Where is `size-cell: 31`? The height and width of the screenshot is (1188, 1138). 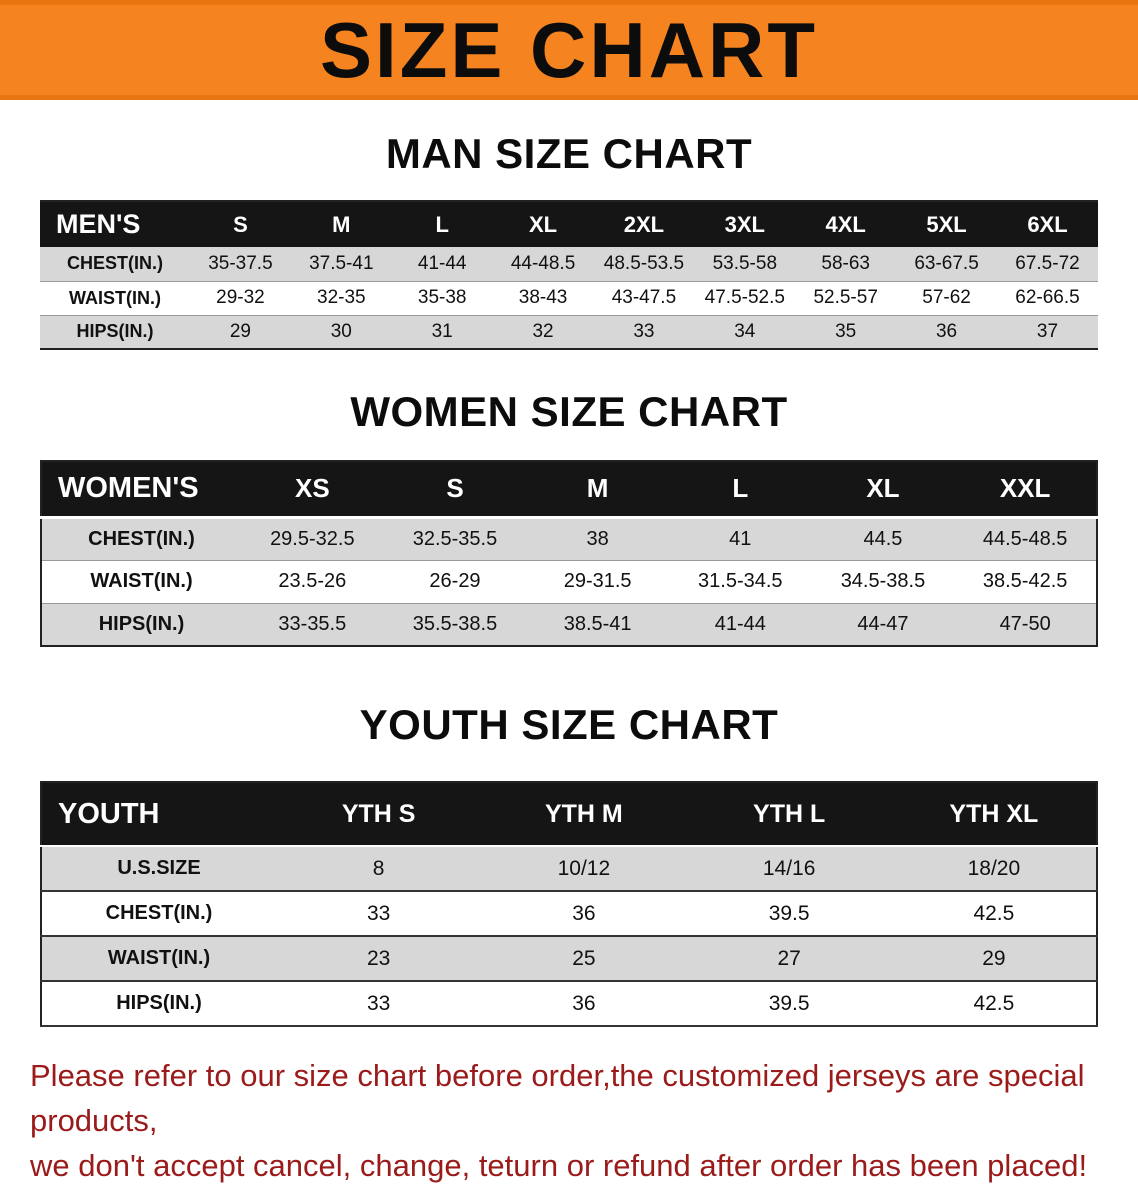 size-cell: 31 is located at coordinates (442, 331).